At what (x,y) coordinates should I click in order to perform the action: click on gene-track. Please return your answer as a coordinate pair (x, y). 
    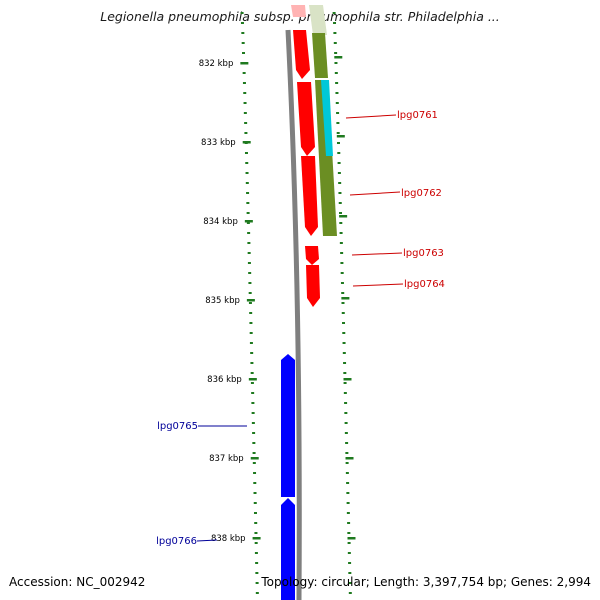
    Looking at the image, I should click on (300, 302).